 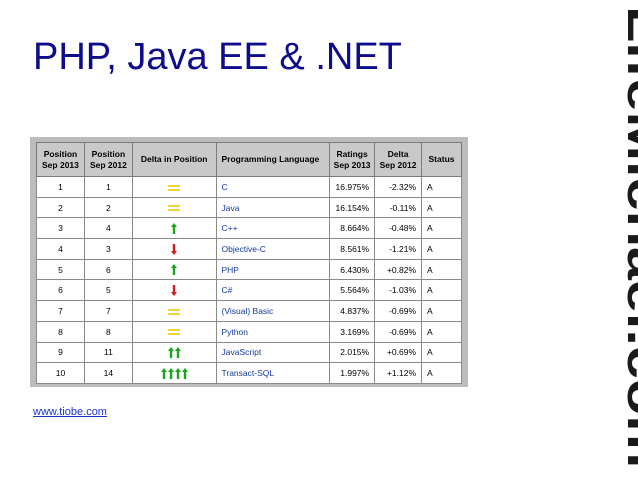 What do you see at coordinates (352, 249) in the screenshot?
I see `cell-rating: 8.561%` at bounding box center [352, 249].